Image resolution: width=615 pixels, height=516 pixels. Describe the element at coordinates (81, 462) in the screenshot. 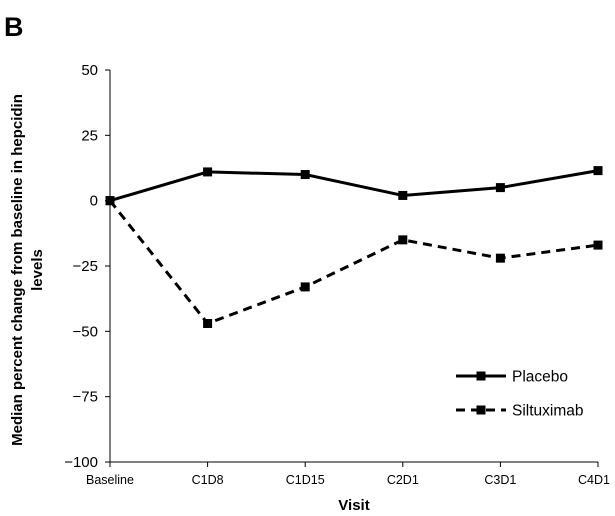

I see `y-tick-label: −100` at that location.